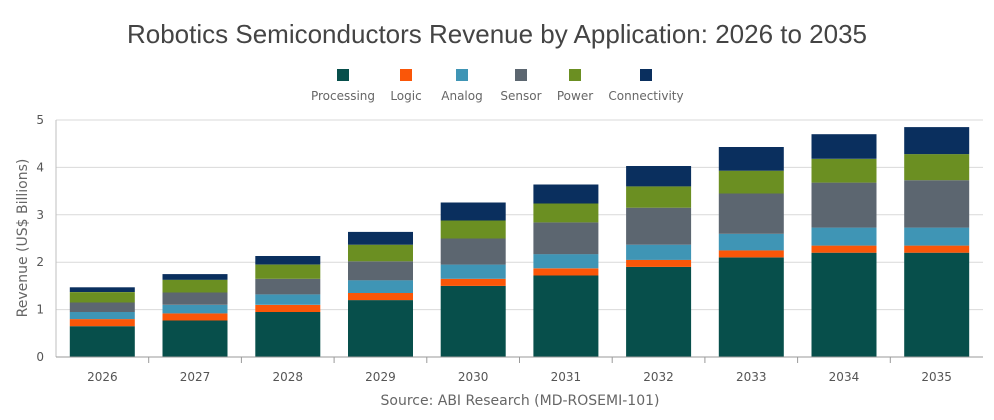 This screenshot has height=420, width=994. What do you see at coordinates (380, 297) in the screenshot?
I see `bar-segment-logic-2029` at bounding box center [380, 297].